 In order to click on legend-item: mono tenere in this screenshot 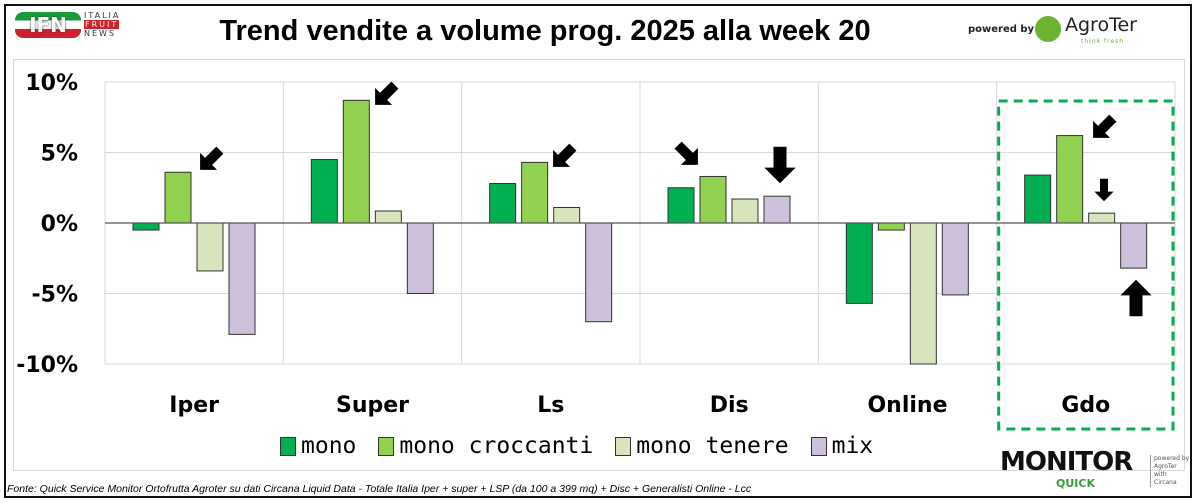, I will do `click(702, 446)`.